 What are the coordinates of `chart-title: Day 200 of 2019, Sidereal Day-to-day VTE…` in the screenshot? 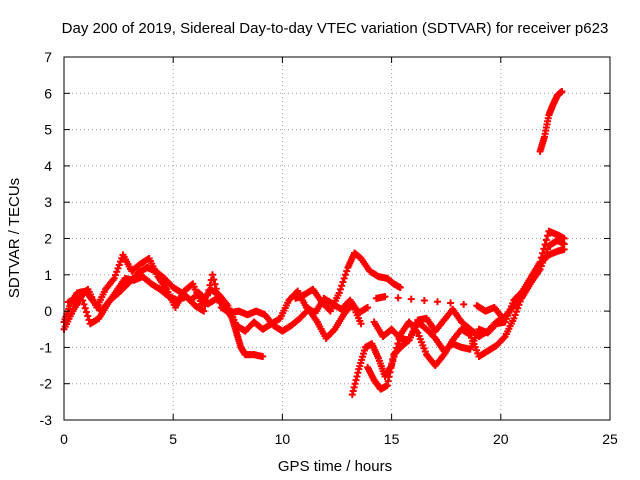 It's located at (335, 28).